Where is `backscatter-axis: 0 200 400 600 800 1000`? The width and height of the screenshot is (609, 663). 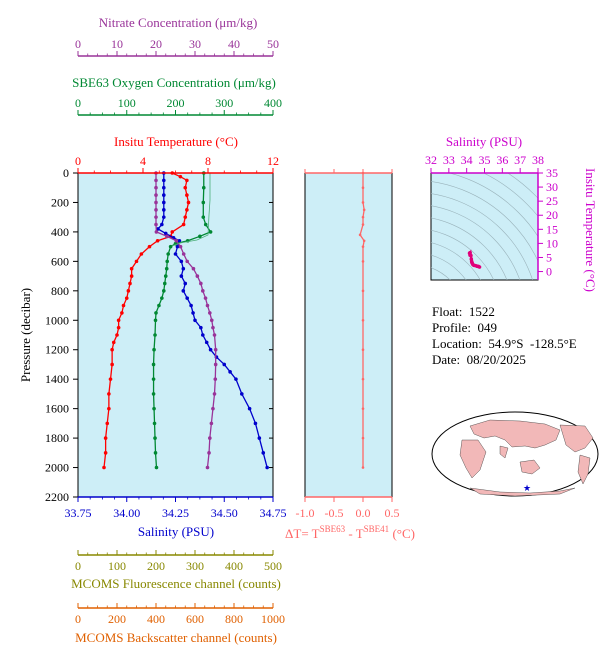
backscatter-axis: 0 200 400 600 800 1000 is located at coordinates (180, 614).